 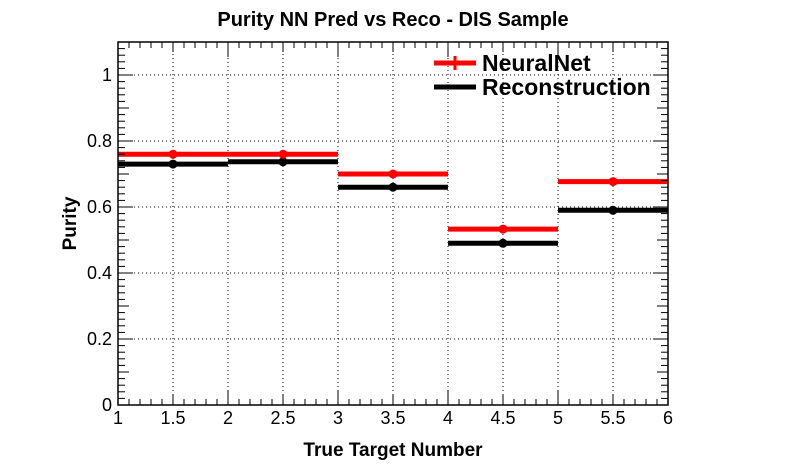 I want to click on y-axis-title: Purity, so click(x=70, y=223).